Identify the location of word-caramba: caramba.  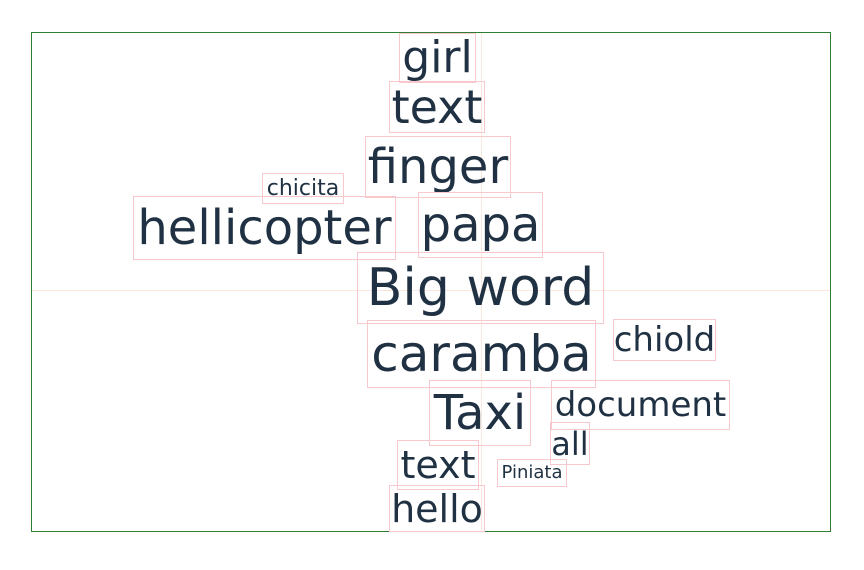
(481, 354).